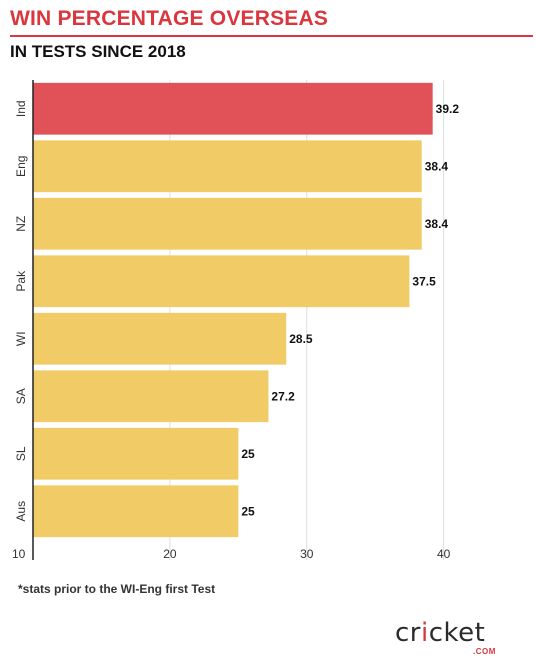  What do you see at coordinates (160, 338) in the screenshot?
I see `bar-wi` at bounding box center [160, 338].